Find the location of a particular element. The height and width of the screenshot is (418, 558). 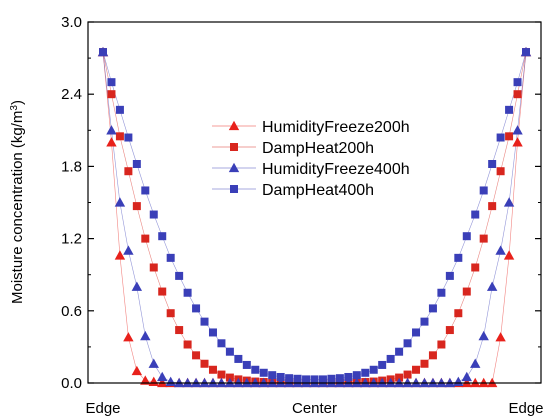

y-tick-label: 2.4 is located at coordinates (71, 94).